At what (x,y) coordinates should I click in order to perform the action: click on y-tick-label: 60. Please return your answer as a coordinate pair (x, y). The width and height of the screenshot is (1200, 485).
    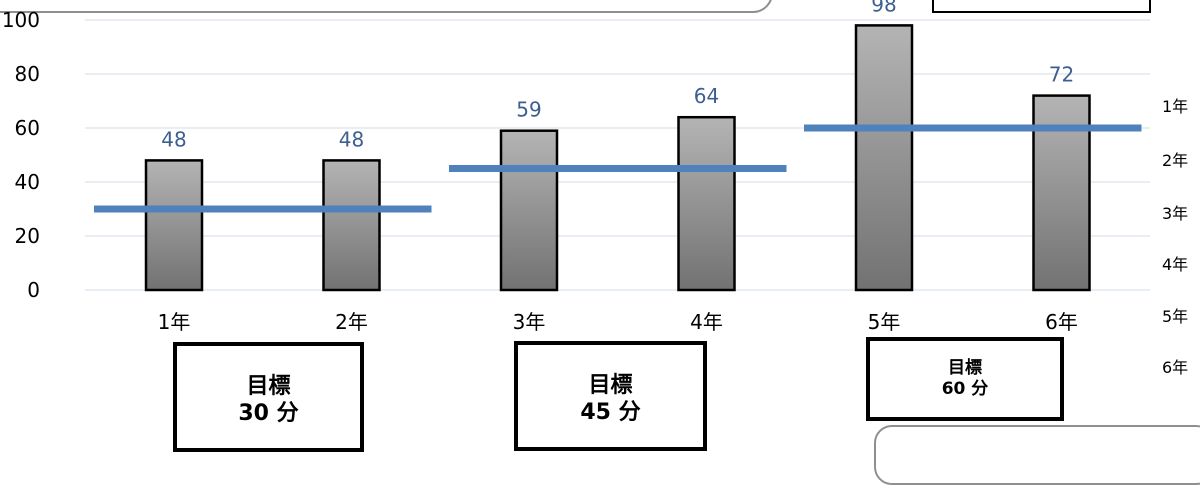
    Looking at the image, I should click on (27, 128).